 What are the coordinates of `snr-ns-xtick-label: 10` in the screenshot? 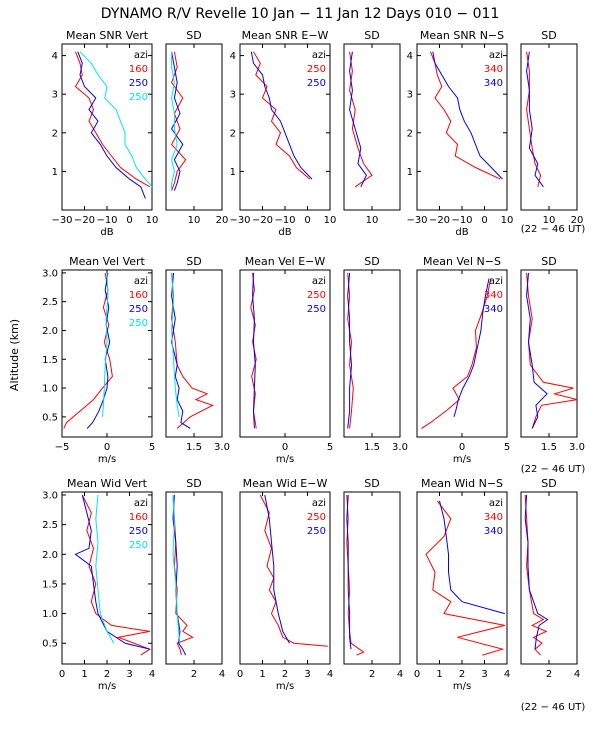 It's located at (507, 220).